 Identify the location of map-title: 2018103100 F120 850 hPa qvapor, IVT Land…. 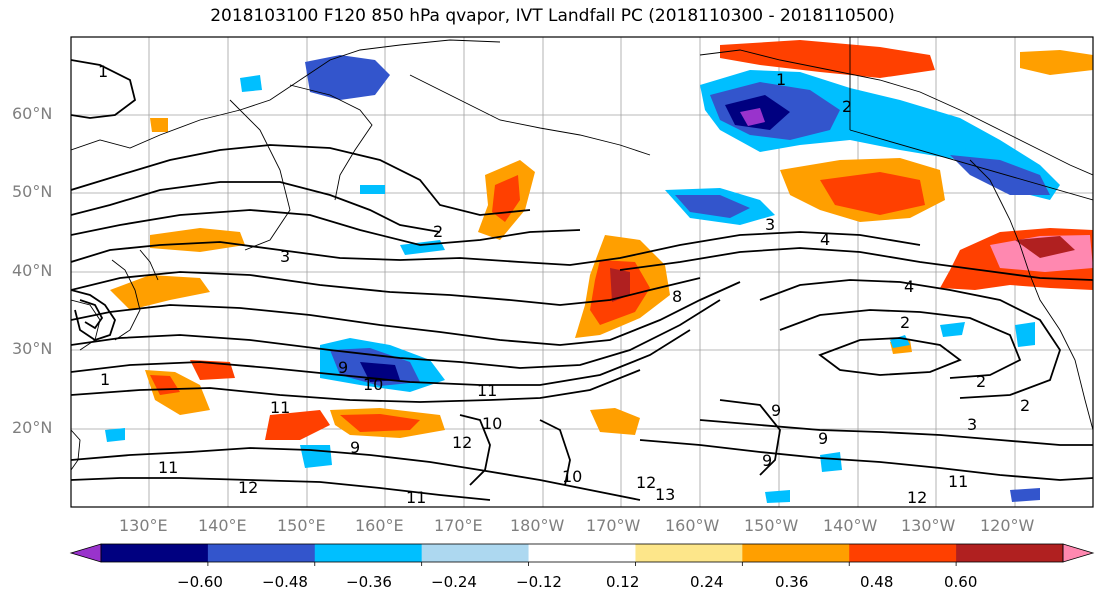
(552, 16).